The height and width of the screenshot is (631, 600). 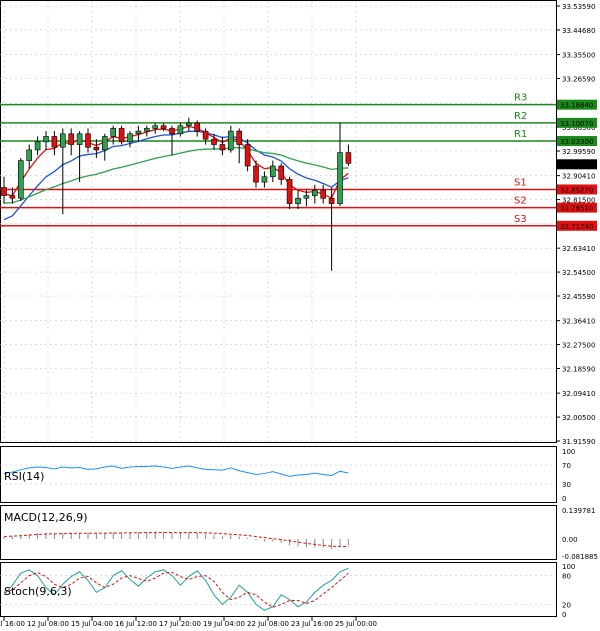 I want to click on rsi-panel-frame, so click(x=278, y=474).